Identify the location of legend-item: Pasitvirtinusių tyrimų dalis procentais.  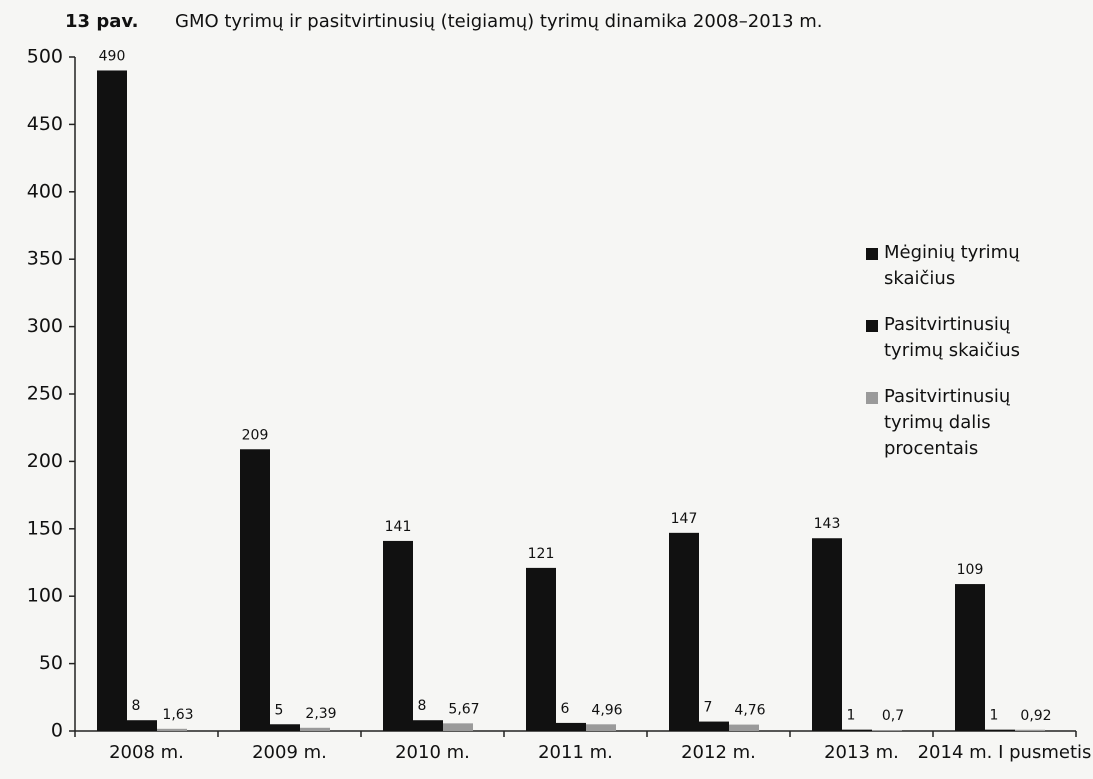
(966, 423).